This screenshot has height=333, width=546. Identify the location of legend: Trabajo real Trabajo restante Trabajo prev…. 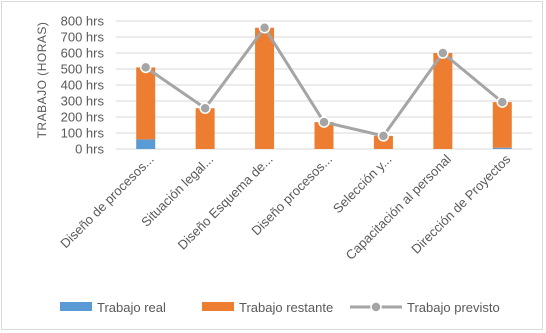
(280, 307).